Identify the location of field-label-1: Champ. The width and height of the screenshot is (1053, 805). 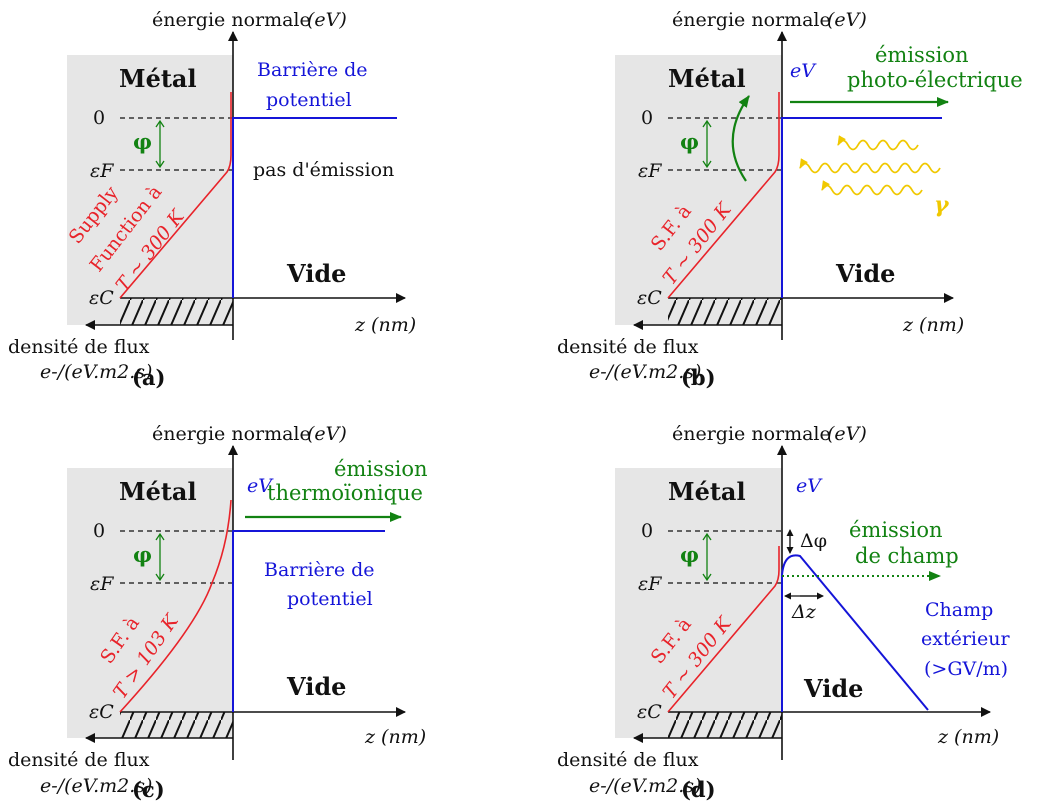
(959, 610).